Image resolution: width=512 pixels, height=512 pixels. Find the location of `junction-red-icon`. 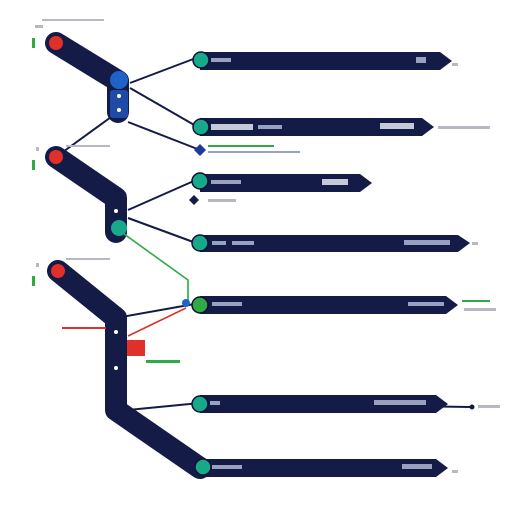

junction-red-icon is located at coordinates (129, 350).